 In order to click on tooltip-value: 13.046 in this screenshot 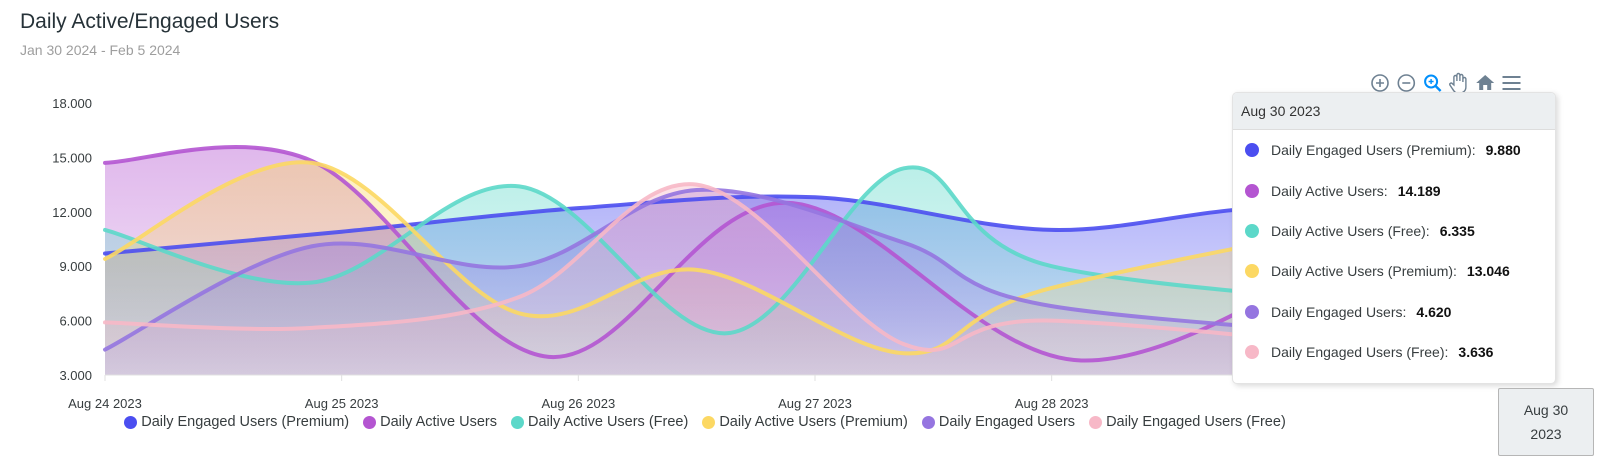, I will do `click(1488, 271)`.